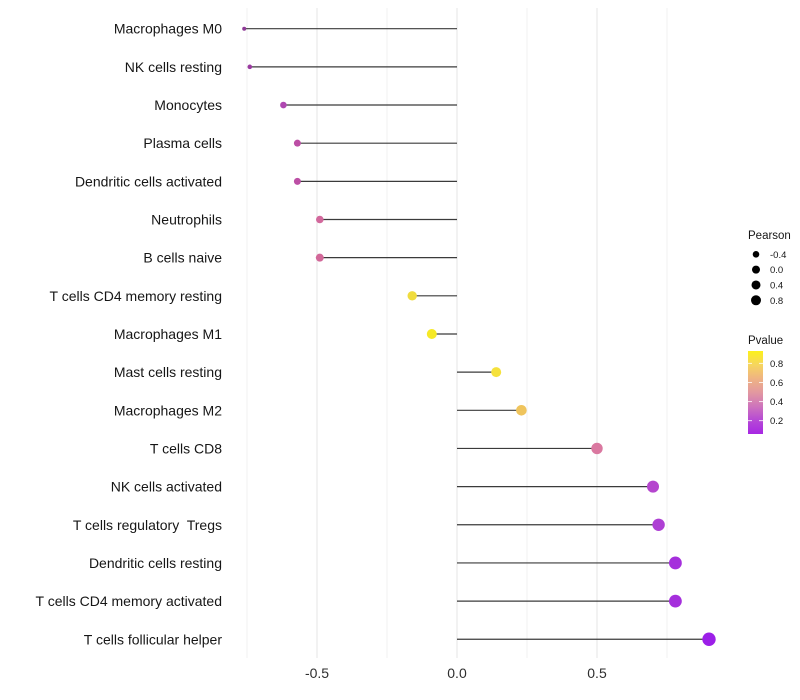 This screenshot has width=800, height=700. What do you see at coordinates (769, 236) in the screenshot?
I see `size-legend-title: Pearson` at bounding box center [769, 236].